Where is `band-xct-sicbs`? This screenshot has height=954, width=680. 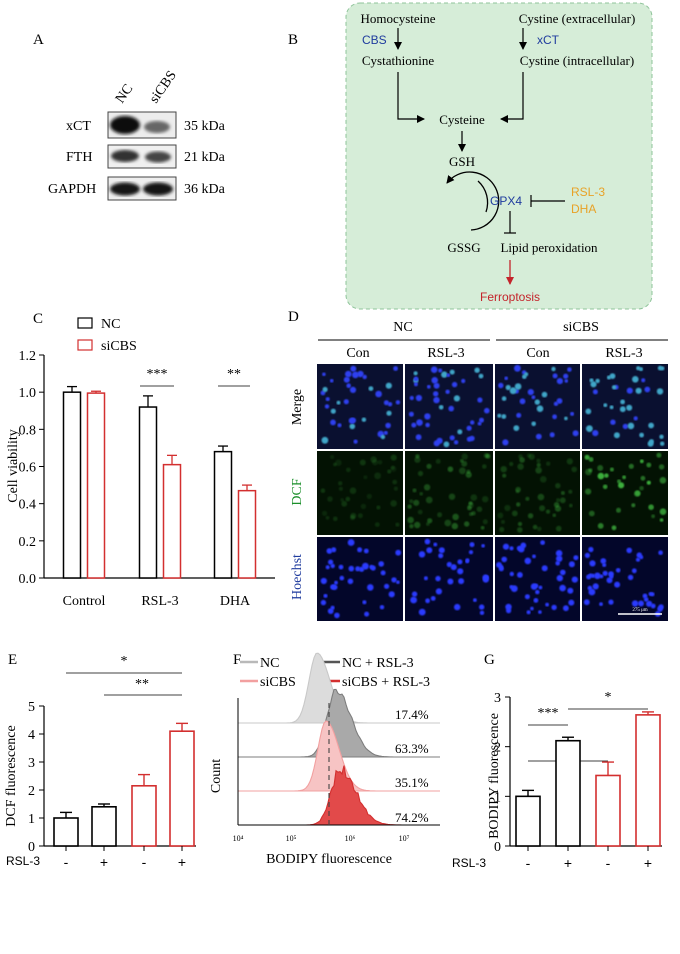
band-xct-sicbs is located at coordinates (157, 127).